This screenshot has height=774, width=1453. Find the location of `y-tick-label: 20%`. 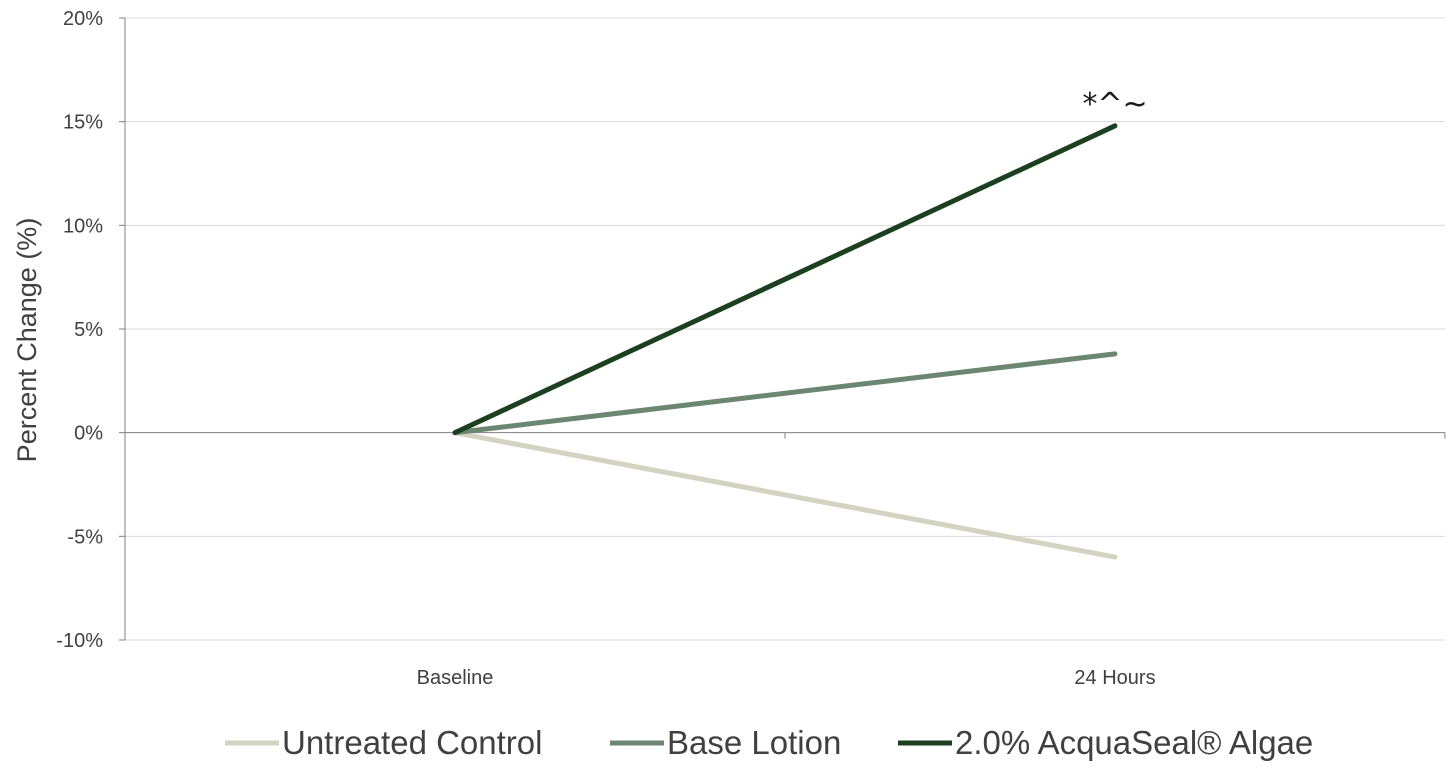

y-tick-label: 20% is located at coordinates (83, 19).